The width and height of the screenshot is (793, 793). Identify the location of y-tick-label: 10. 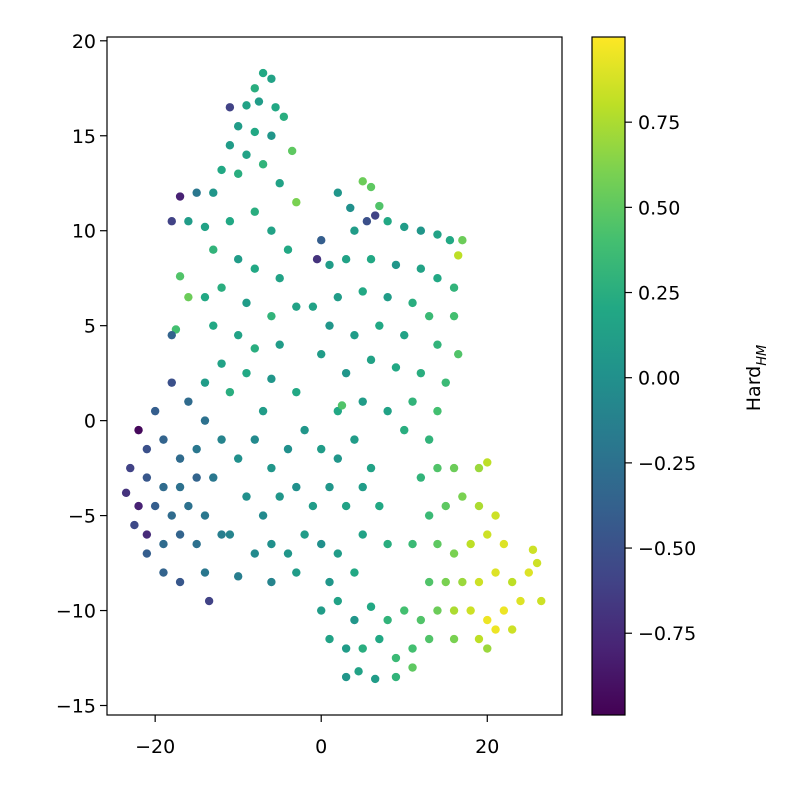
(84, 232).